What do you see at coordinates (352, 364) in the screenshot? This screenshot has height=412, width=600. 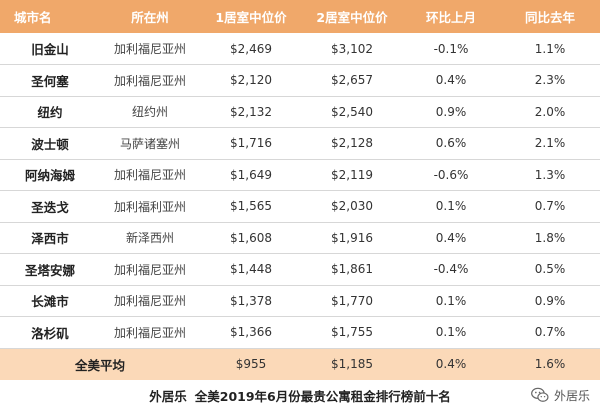 I see `average-two-bedroom: $1,185` at bounding box center [352, 364].